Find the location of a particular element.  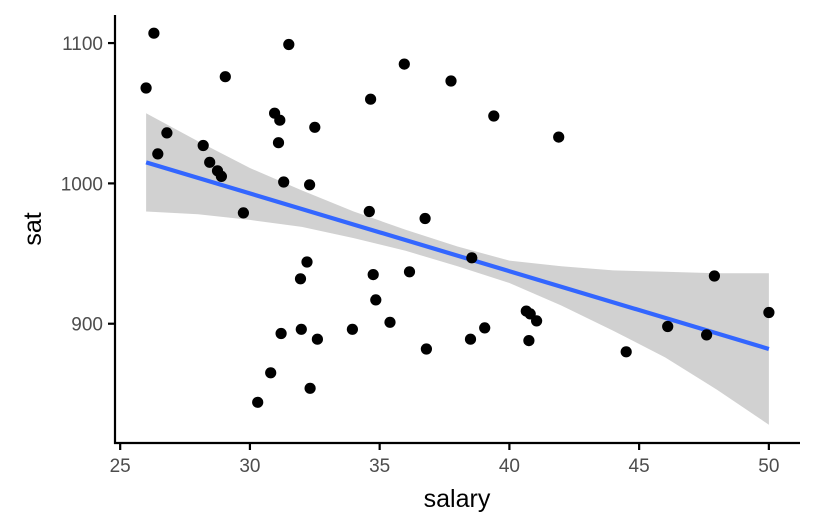

x-tick-label: 25 is located at coordinates (120, 466).